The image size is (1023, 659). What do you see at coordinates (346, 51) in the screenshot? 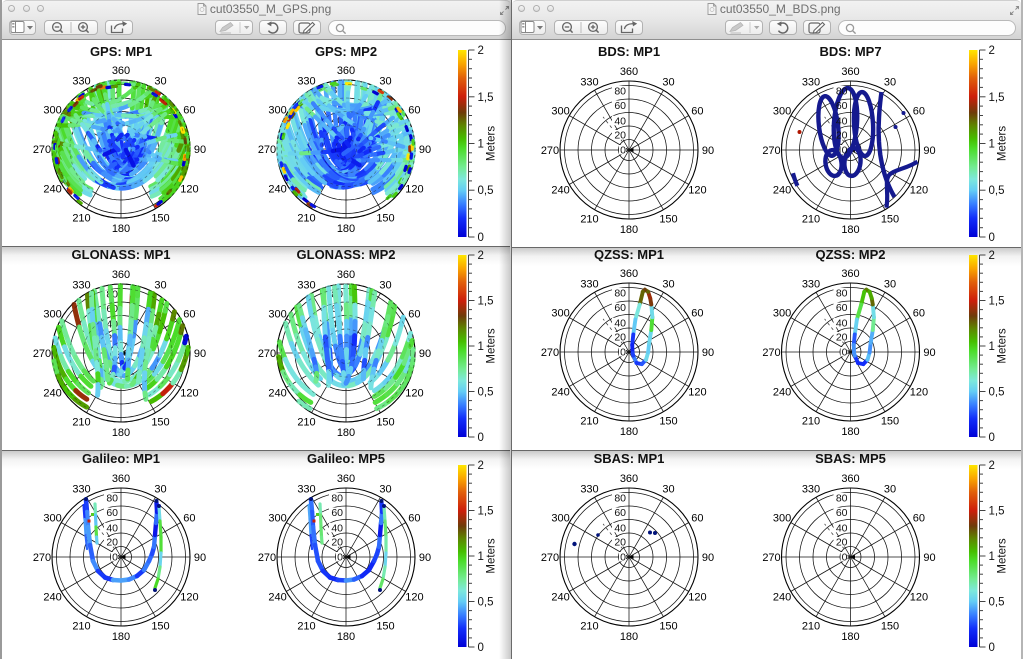
I see `svg-text: GPS: MP2` at bounding box center [346, 51].